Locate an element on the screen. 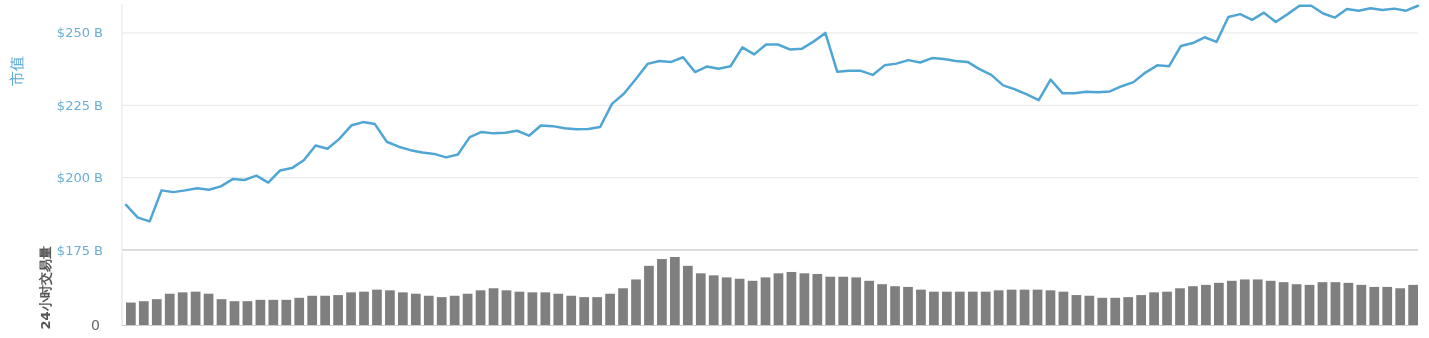 This screenshot has height=338, width=1429. y-axis-title: 市值 is located at coordinates (17, 70).